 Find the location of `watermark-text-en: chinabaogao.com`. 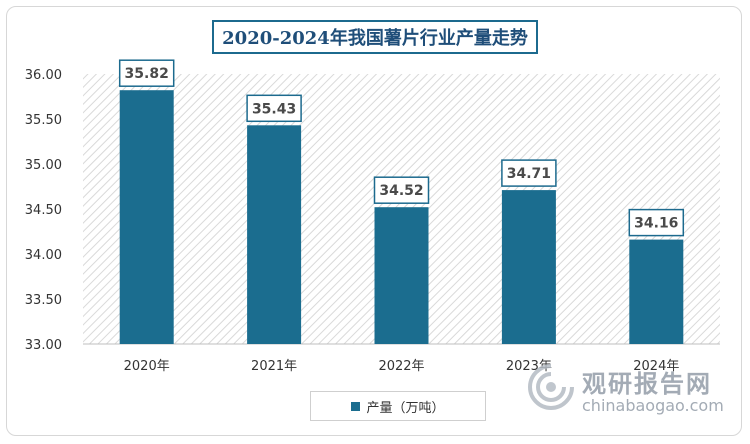

watermark-text-en: chinabaogao.com is located at coordinates (653, 405).